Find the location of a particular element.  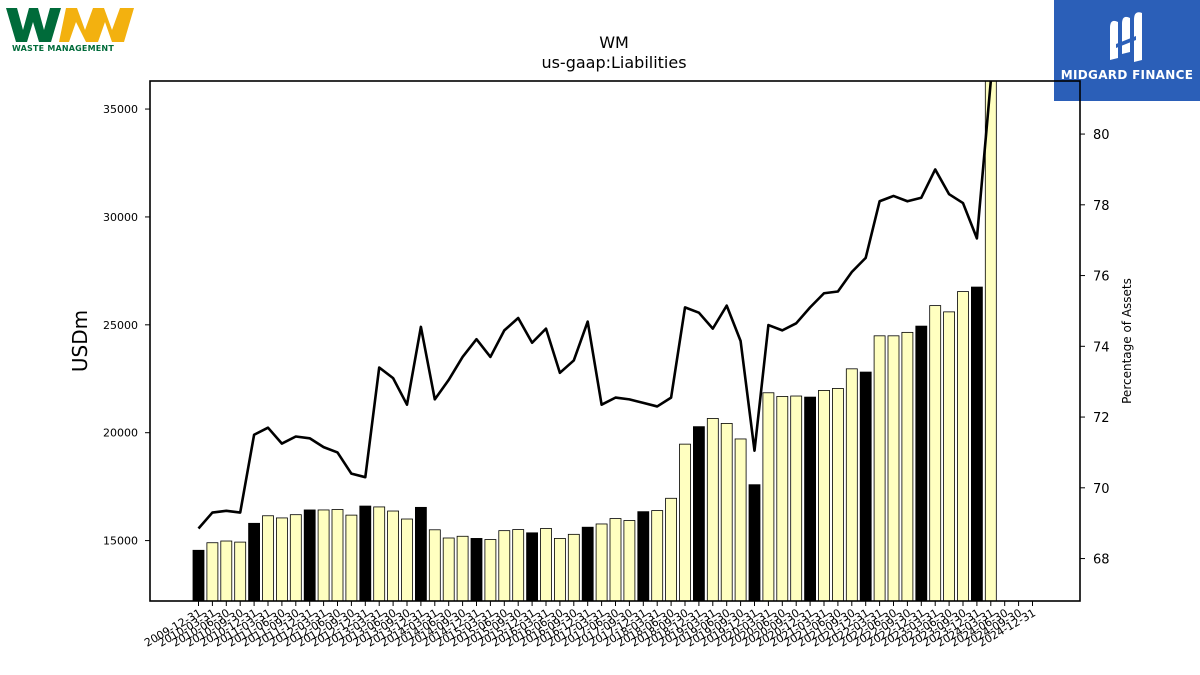

y2-tick-label: 70 is located at coordinates (1101, 489).